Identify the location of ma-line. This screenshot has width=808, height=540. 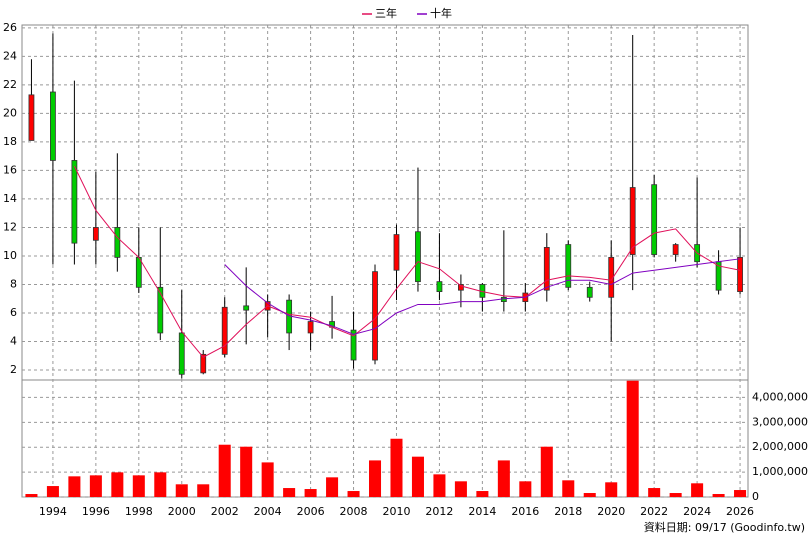
(482, 296).